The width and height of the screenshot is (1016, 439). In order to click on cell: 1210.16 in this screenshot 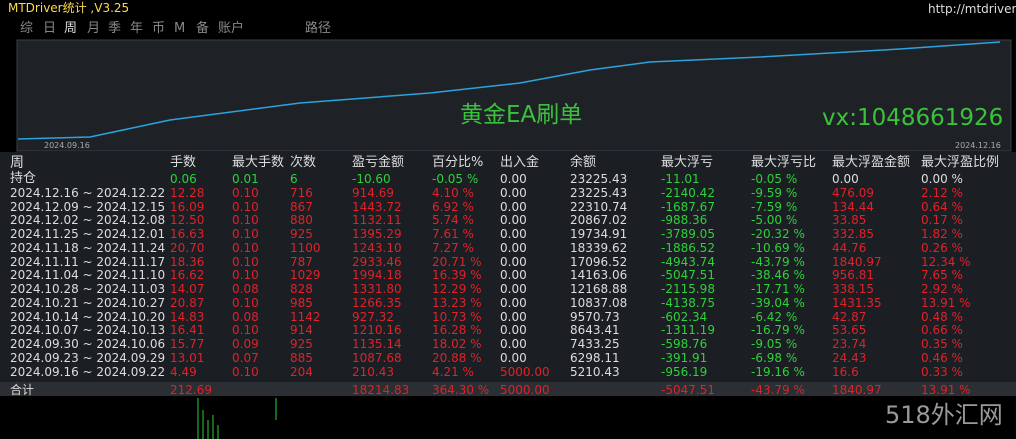, I will do `click(377, 330)`.